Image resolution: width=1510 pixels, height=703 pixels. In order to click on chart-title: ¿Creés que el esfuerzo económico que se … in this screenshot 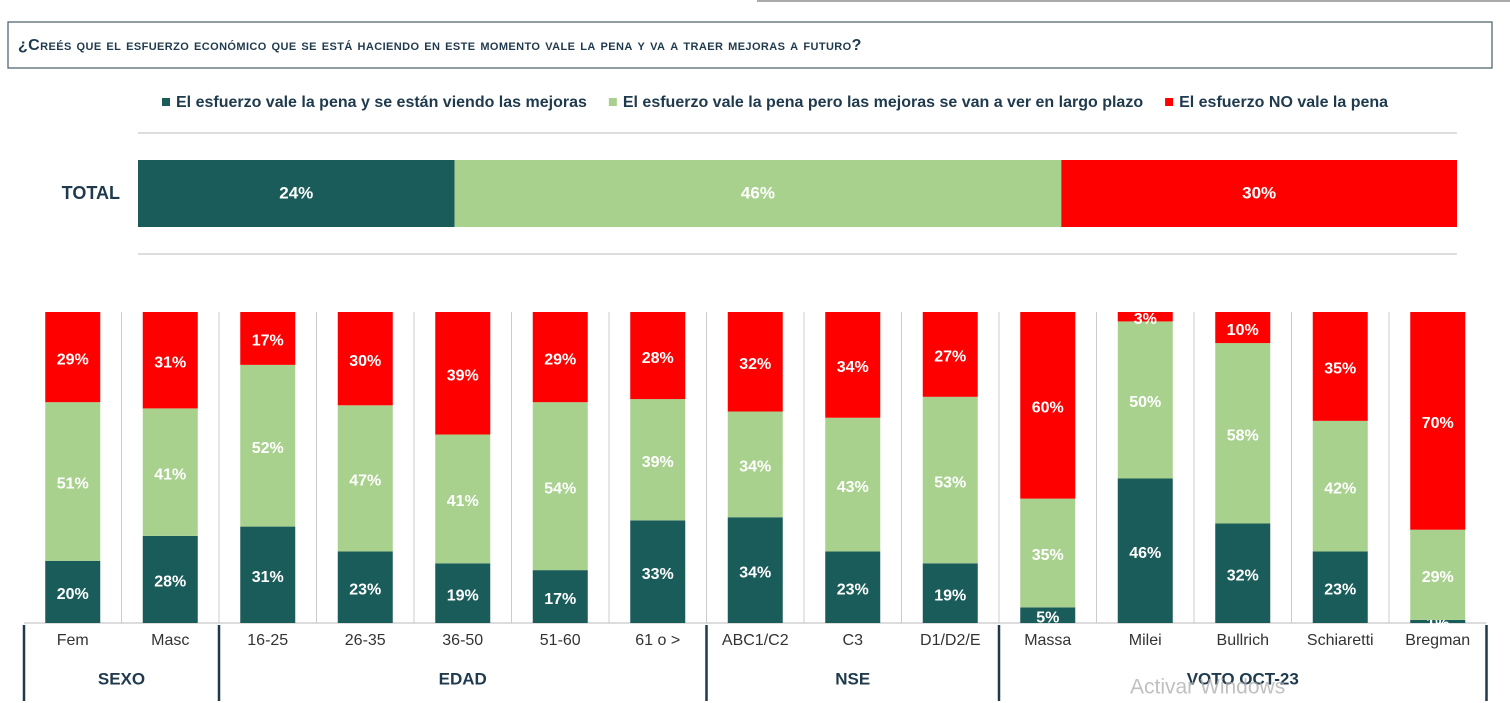, I will do `click(440, 45)`.